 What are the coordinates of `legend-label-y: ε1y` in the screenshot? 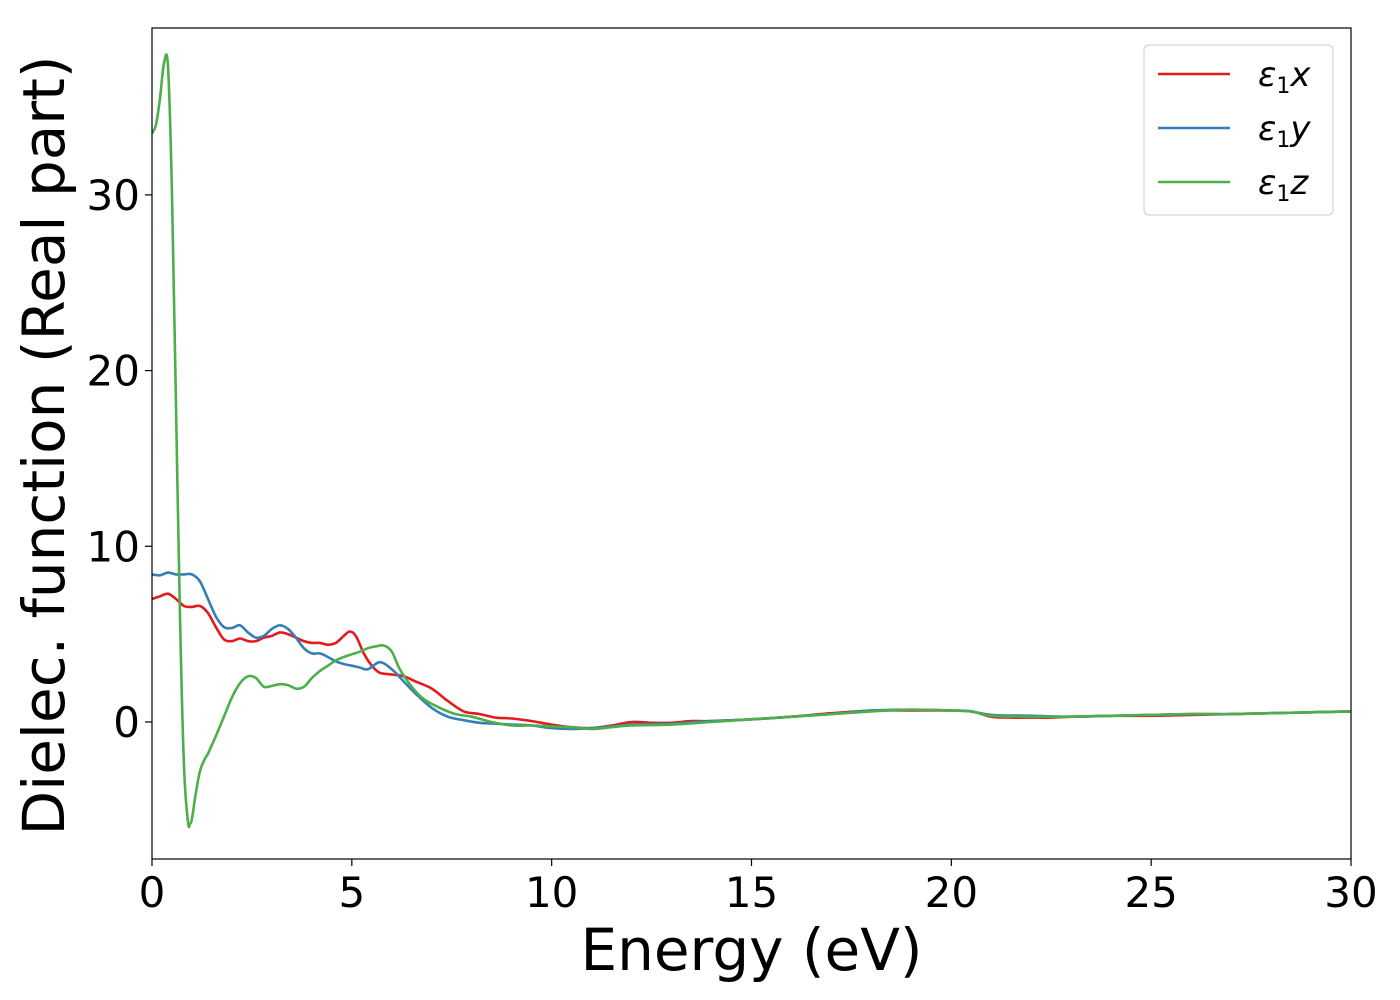 It's located at (1284, 131).